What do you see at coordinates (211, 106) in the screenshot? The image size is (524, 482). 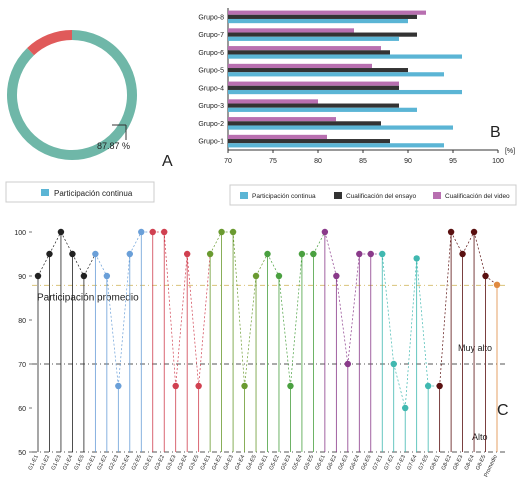 I see `bar-category-label: Grupo-3` at bounding box center [211, 106].